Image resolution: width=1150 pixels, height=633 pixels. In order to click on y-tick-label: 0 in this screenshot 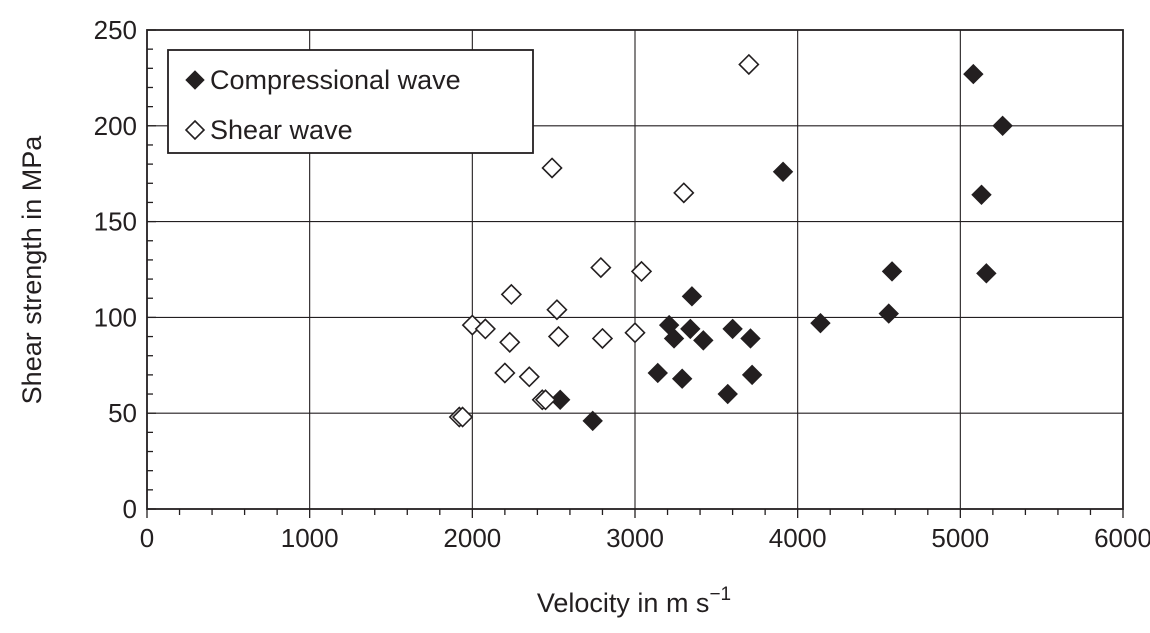, I will do `click(130, 509)`.